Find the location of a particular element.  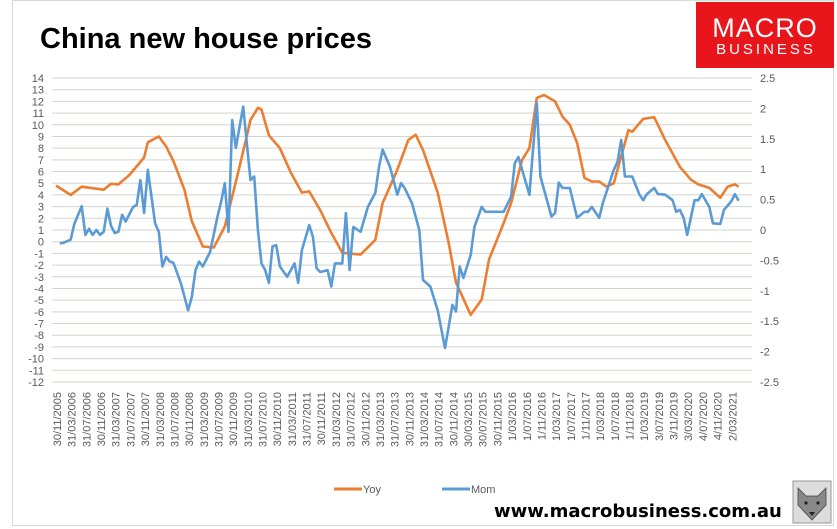

y-left-tick-label: -2 is located at coordinates (39, 266).